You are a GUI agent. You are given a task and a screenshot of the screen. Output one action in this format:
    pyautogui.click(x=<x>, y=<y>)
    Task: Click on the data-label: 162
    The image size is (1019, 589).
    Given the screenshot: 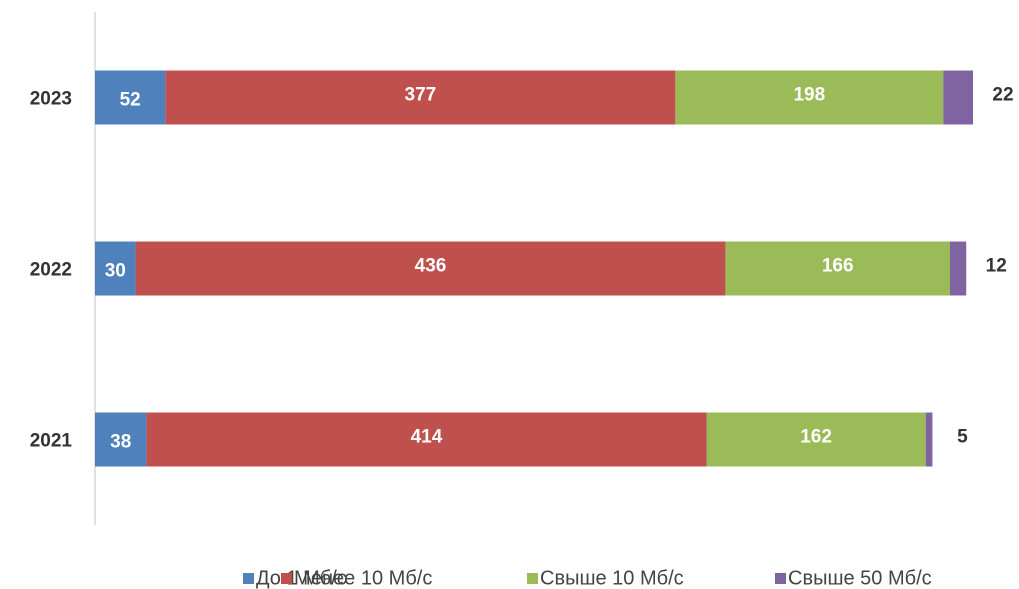 What is the action you would take?
    pyautogui.click(x=816, y=437)
    